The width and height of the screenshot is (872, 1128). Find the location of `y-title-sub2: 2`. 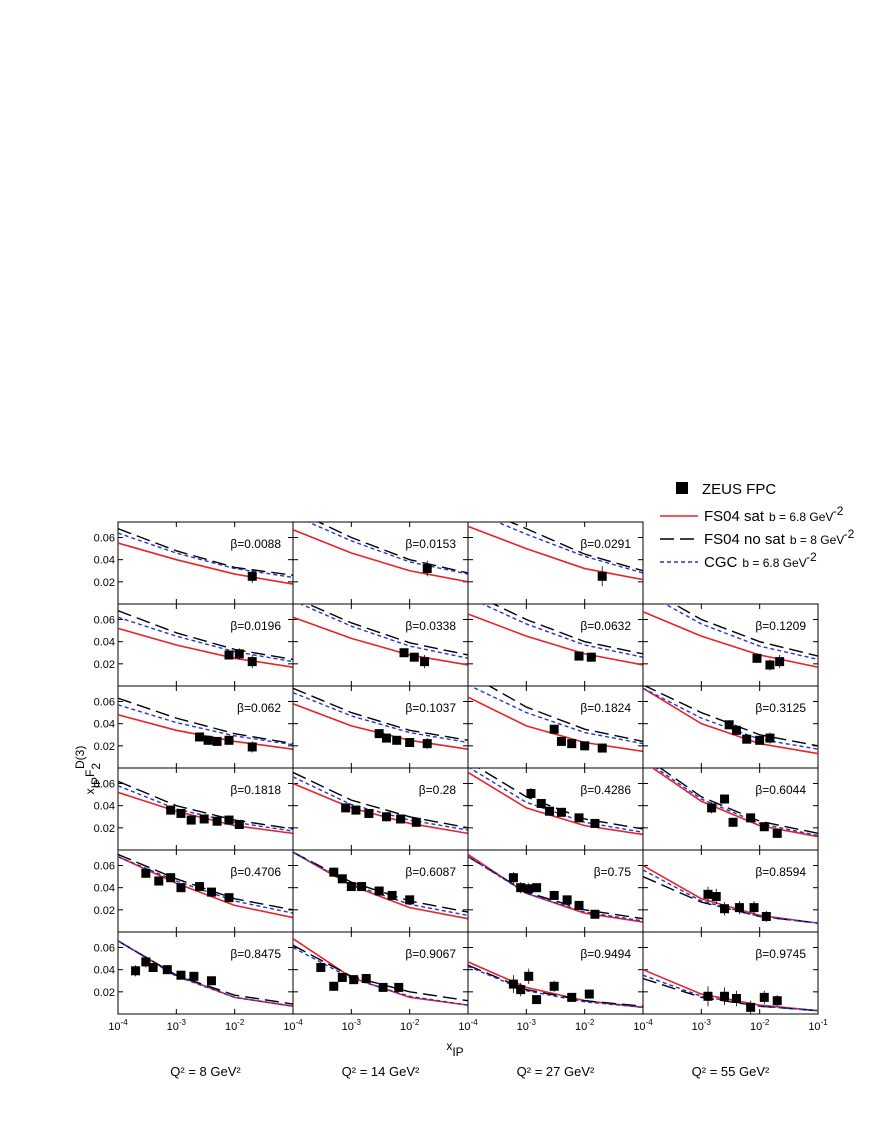

y-title-sub2: 2 is located at coordinates (96, 766).